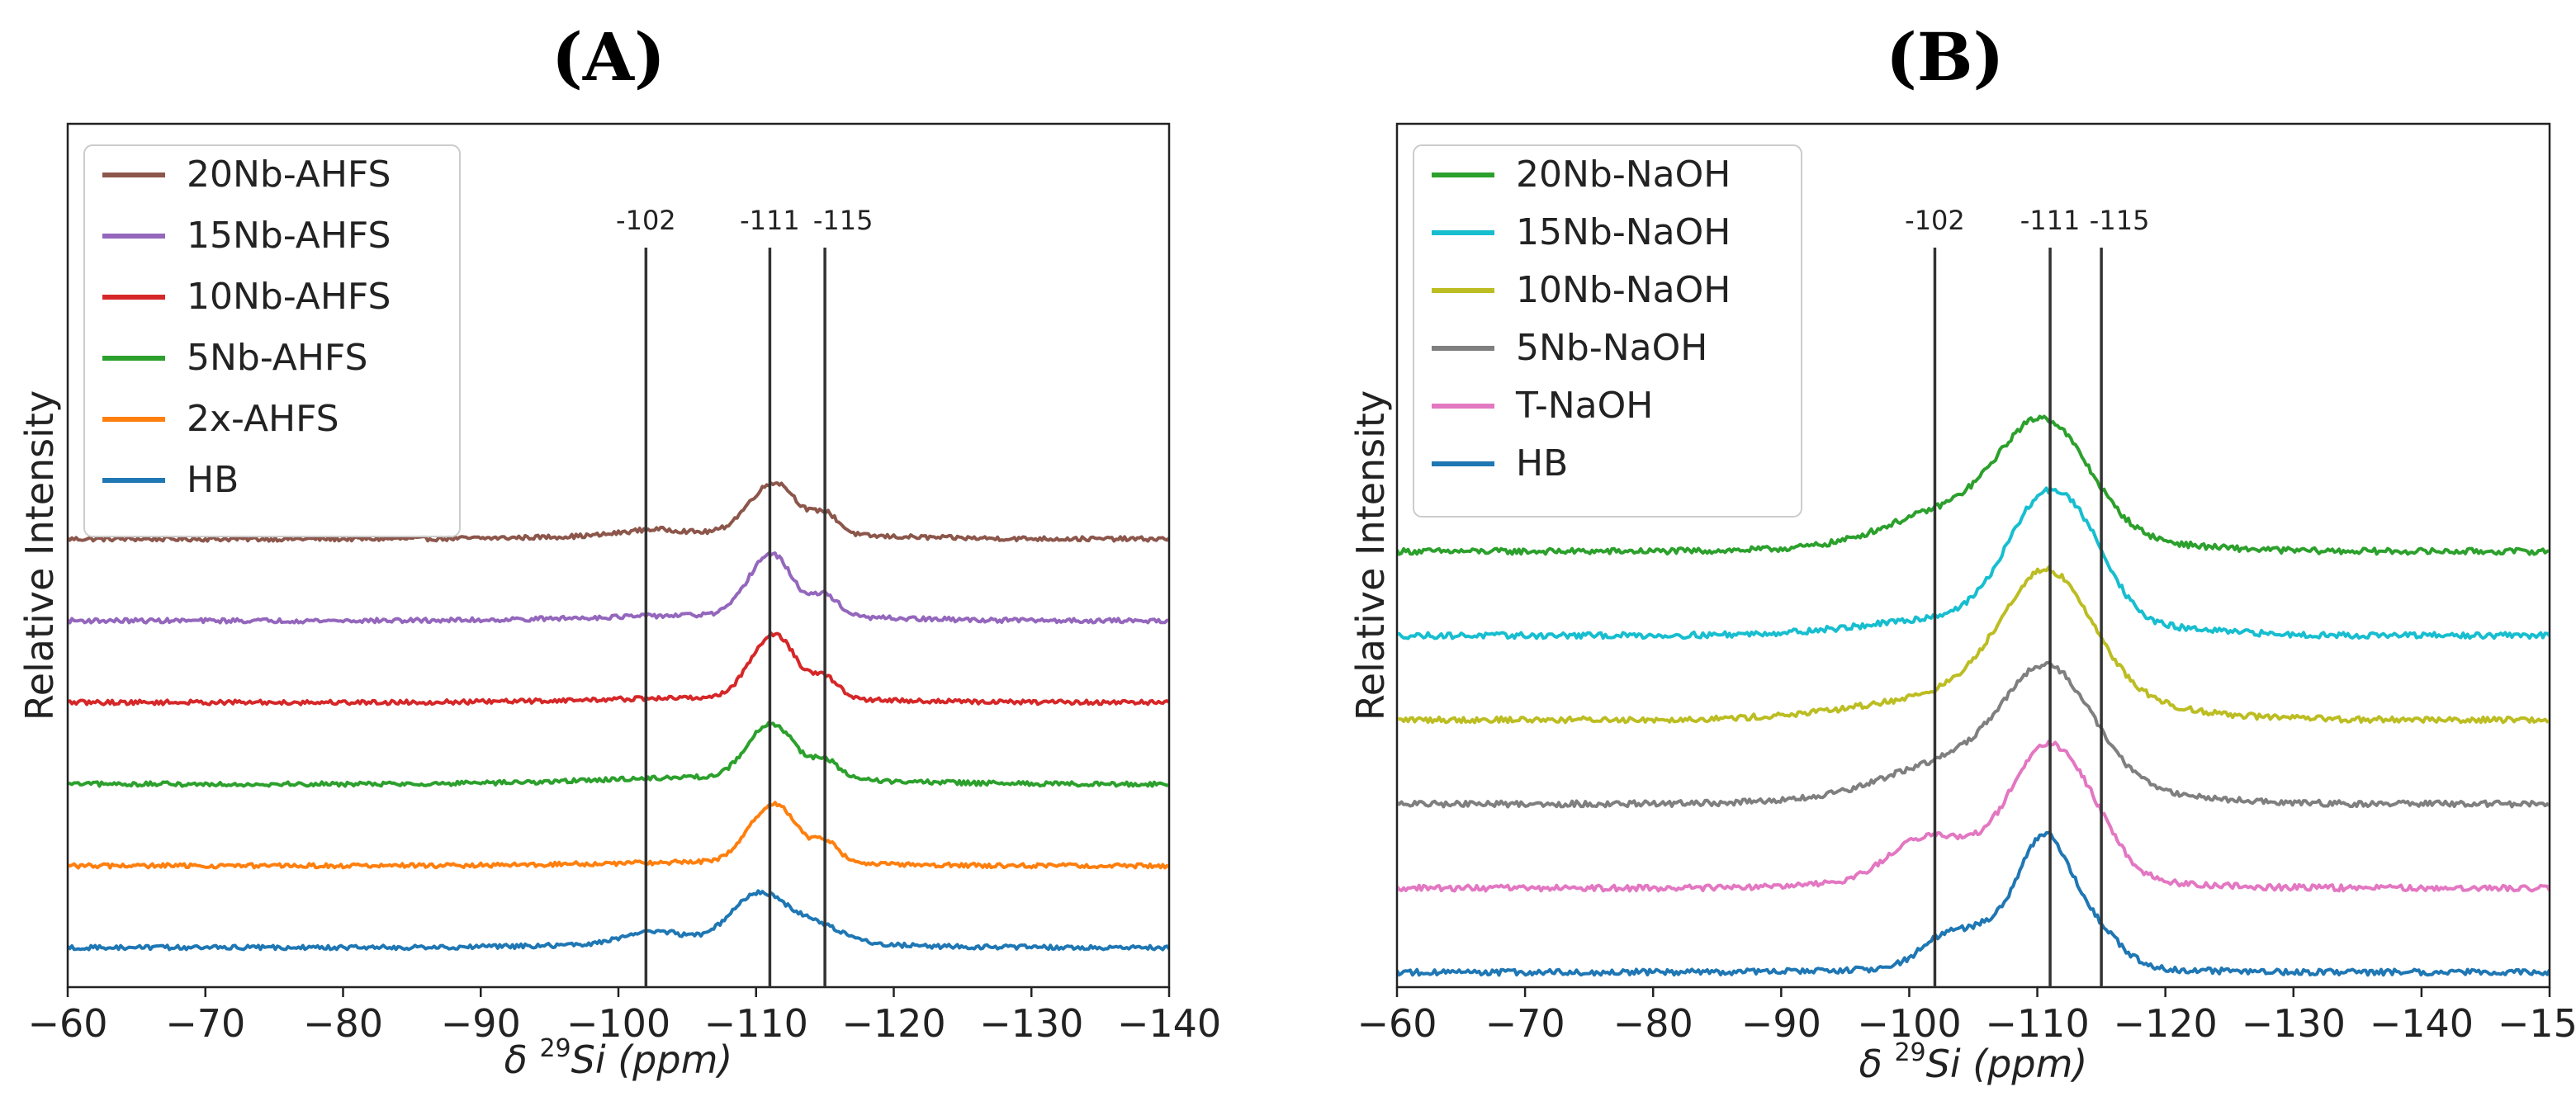 This screenshot has width=2576, height=1106. I want to click on legend-label: 10Nb-AHFS, so click(289, 297).